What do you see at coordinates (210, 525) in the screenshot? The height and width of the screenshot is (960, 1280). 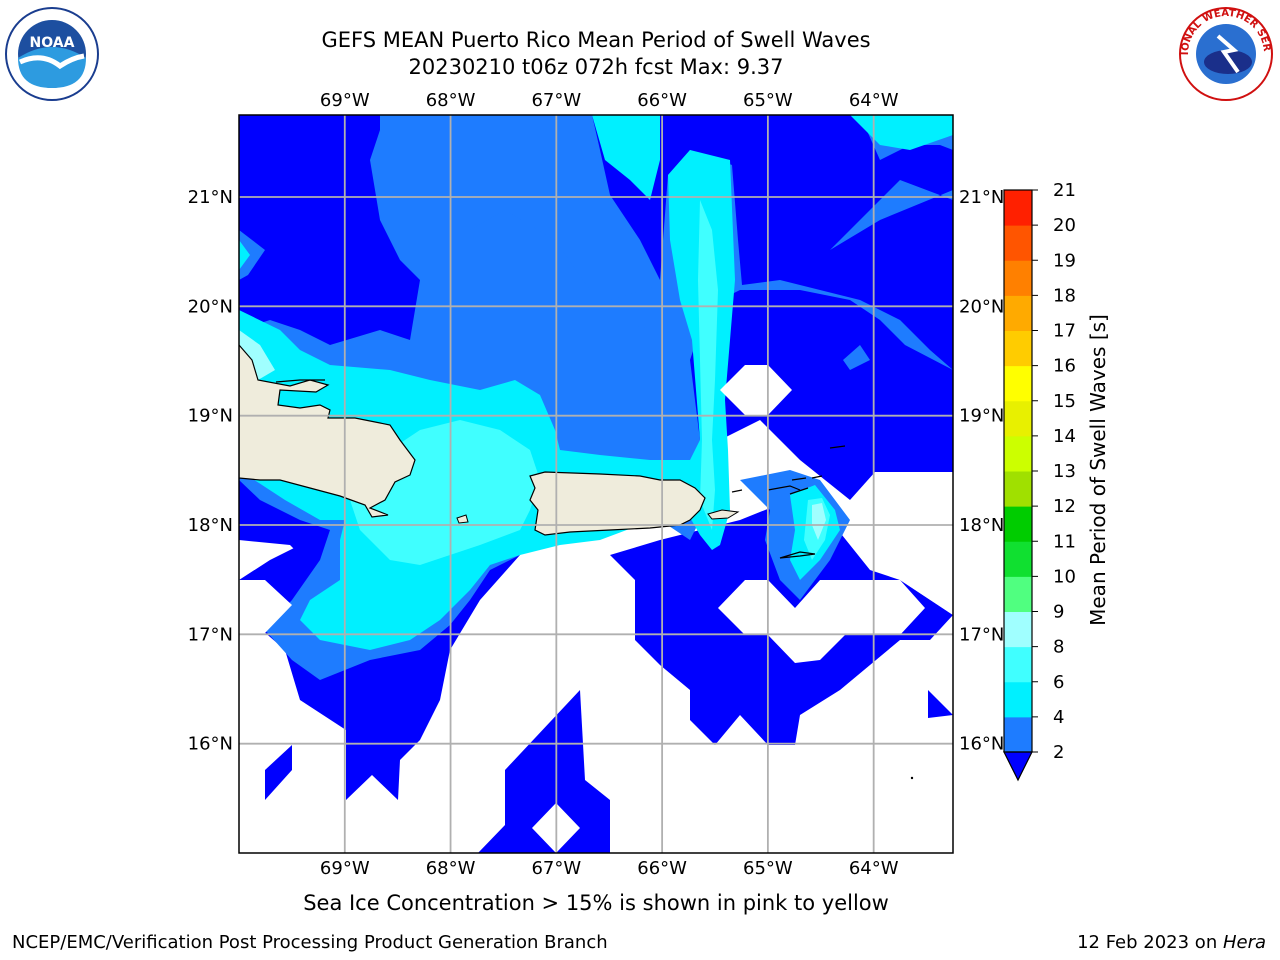 I see `lat-label-left: 18°N` at bounding box center [210, 525].